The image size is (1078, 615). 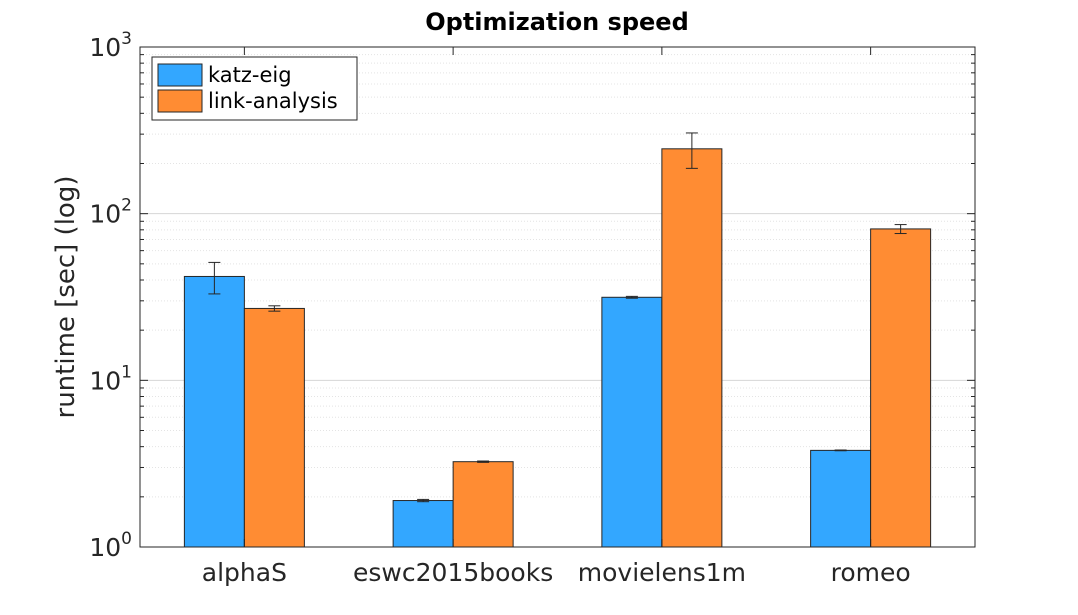 What do you see at coordinates (841, 498) in the screenshot?
I see `bar-katz-eig-romeo` at bounding box center [841, 498].